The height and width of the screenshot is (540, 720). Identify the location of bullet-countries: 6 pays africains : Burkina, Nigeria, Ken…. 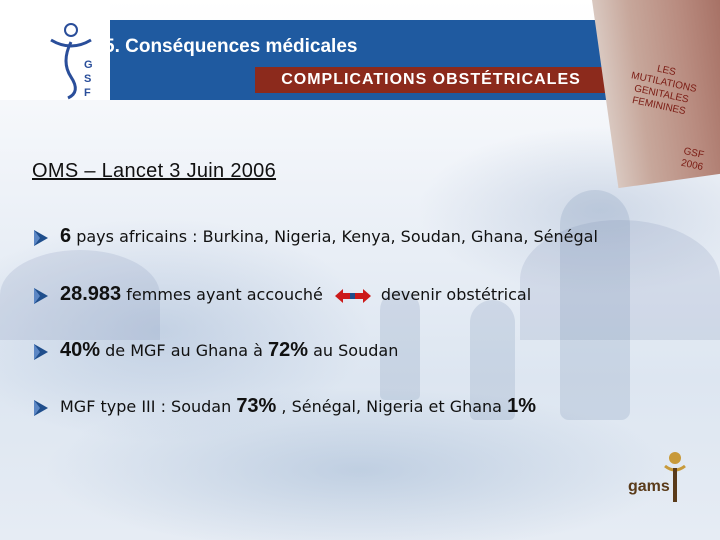
(315, 236).